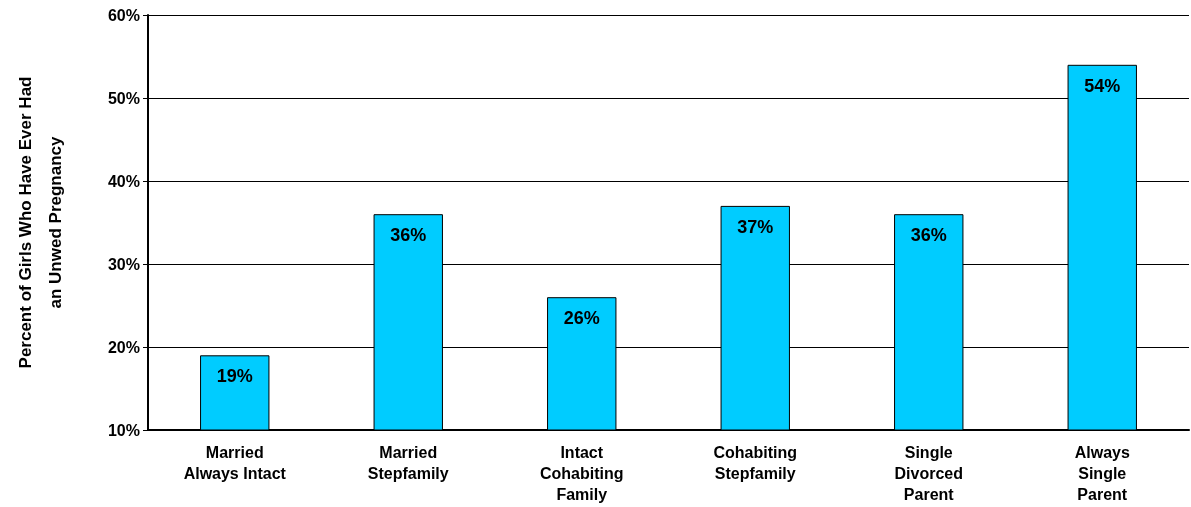 This screenshot has width=1191, height=507. Describe the element at coordinates (123, 264) in the screenshot. I see `y-tick-label: 30%` at that location.